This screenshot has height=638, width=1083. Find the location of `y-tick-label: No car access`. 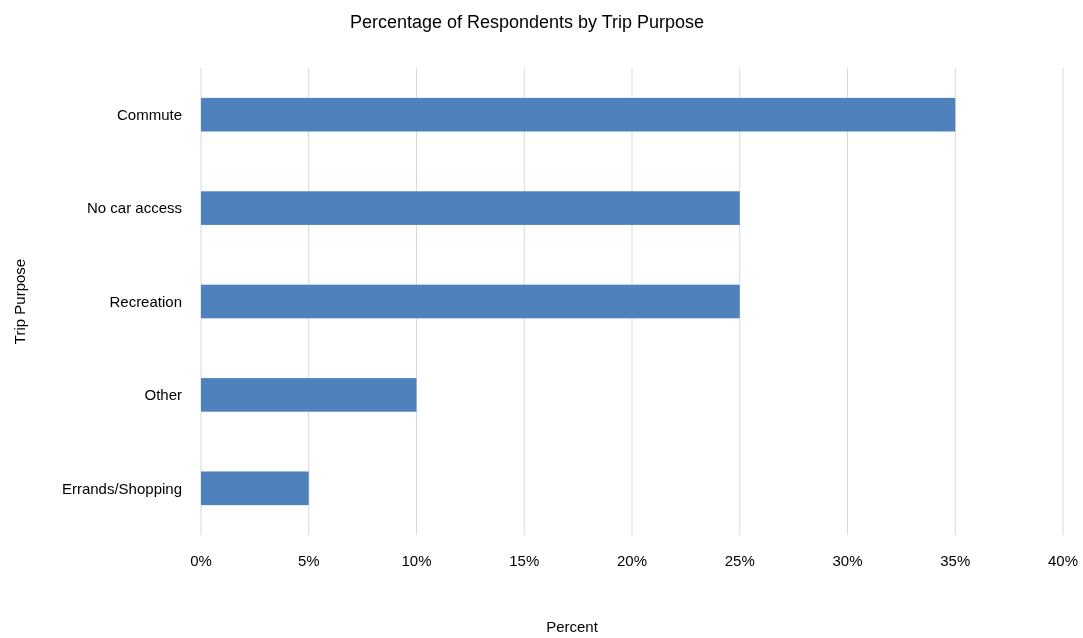

y-tick-label: No car access is located at coordinates (134, 208).